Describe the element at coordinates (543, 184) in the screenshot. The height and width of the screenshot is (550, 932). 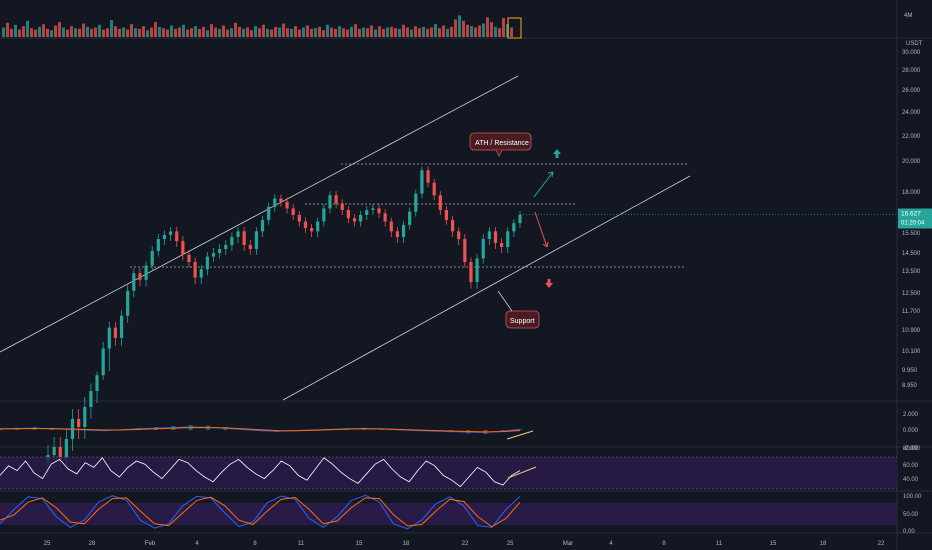
I see `bullish-projection-arrow` at that location.